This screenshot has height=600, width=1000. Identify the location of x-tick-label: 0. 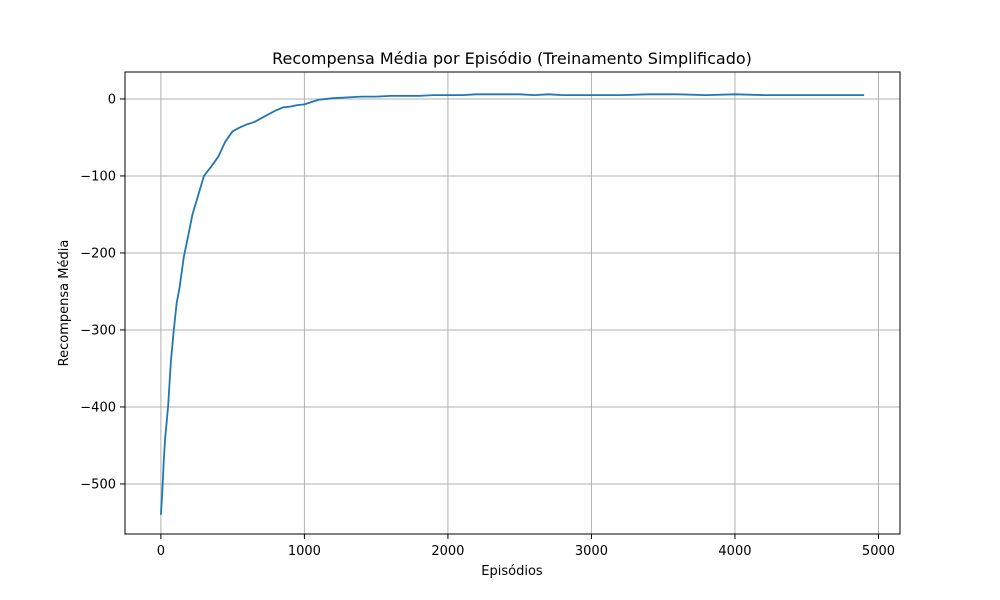
(161, 551).